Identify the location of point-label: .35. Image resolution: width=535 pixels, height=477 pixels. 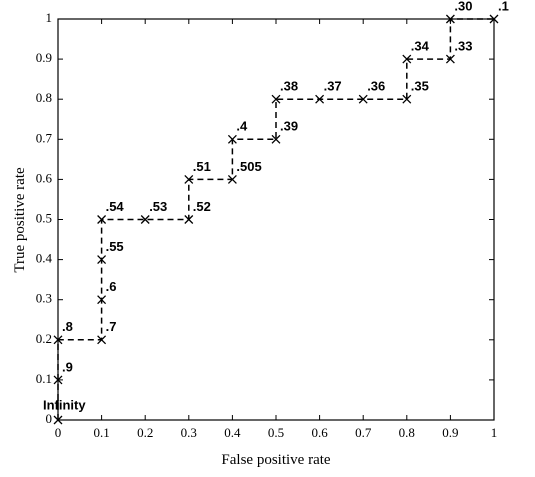
(420, 86).